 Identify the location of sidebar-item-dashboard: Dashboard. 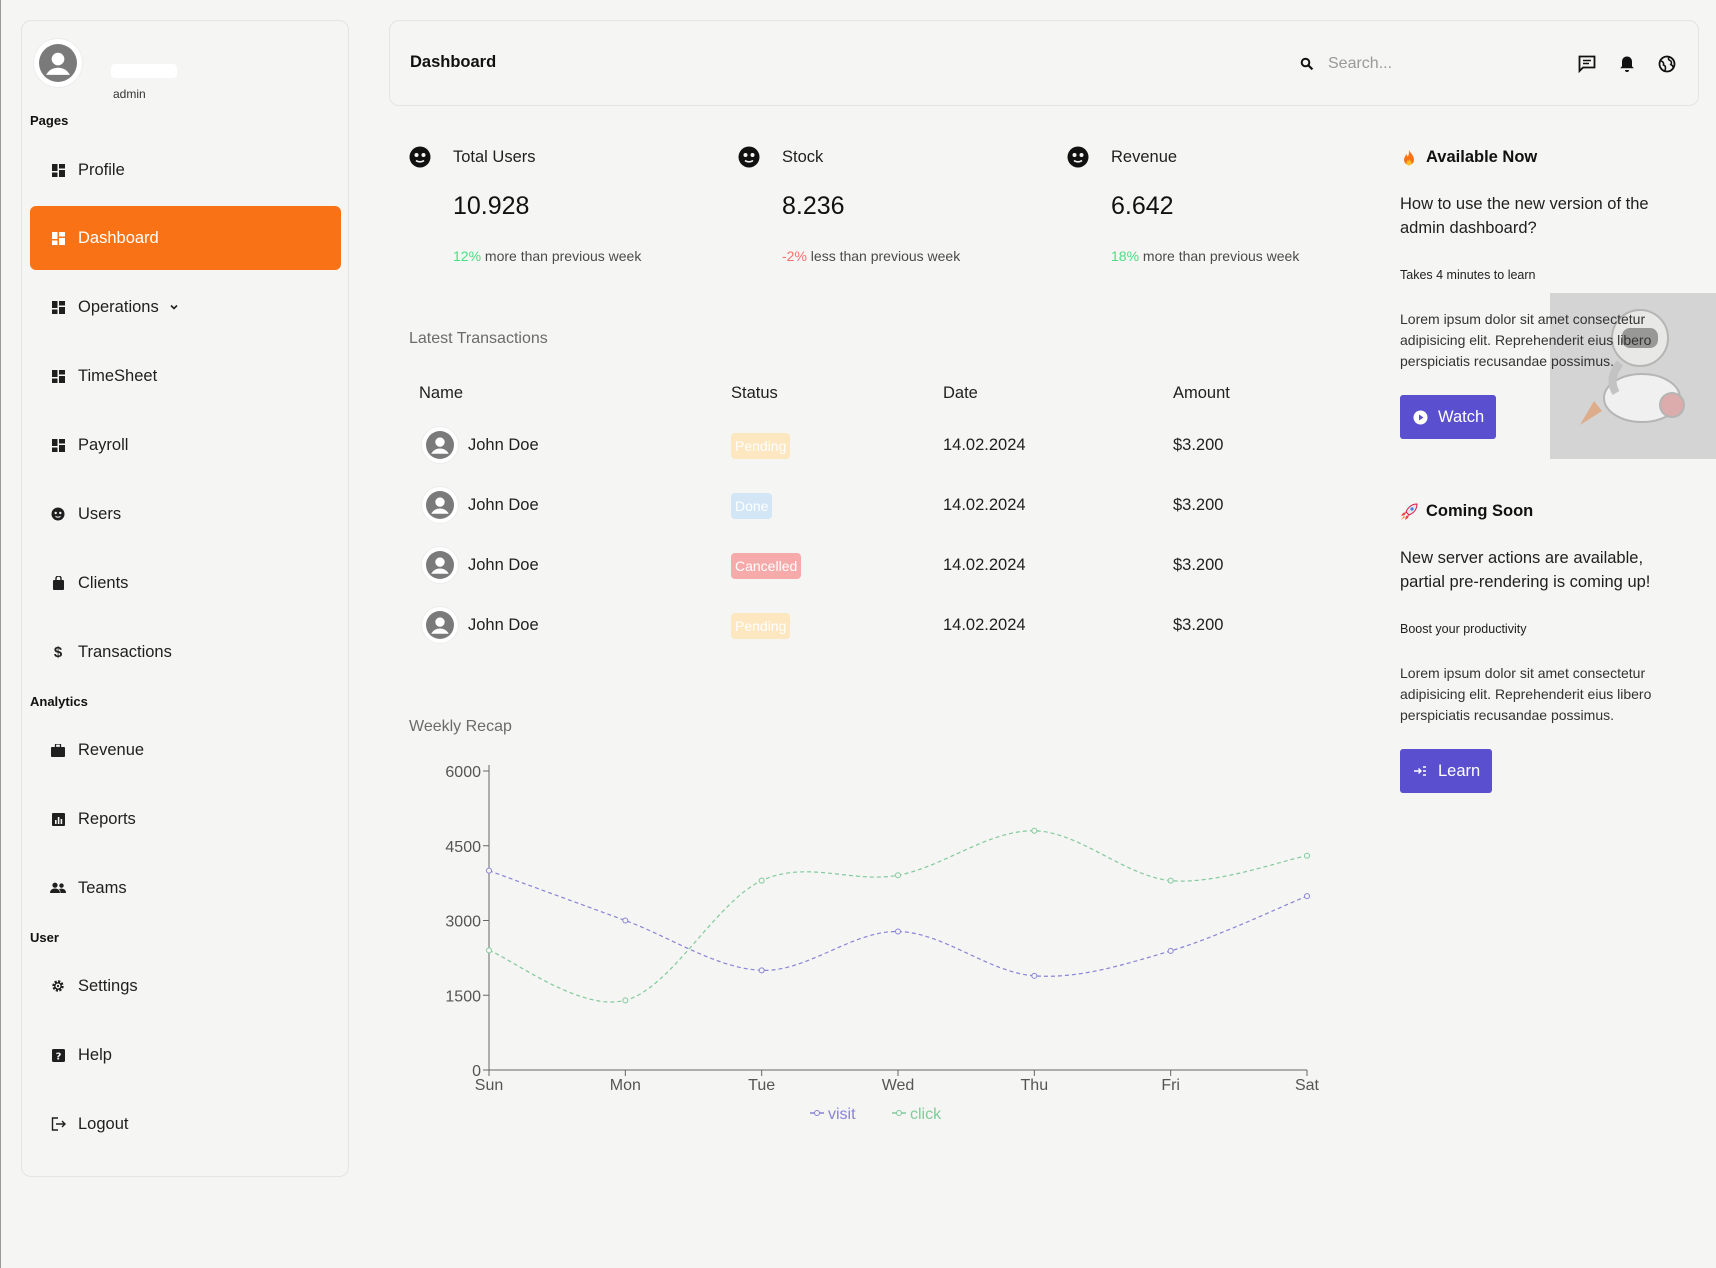
(185, 238).